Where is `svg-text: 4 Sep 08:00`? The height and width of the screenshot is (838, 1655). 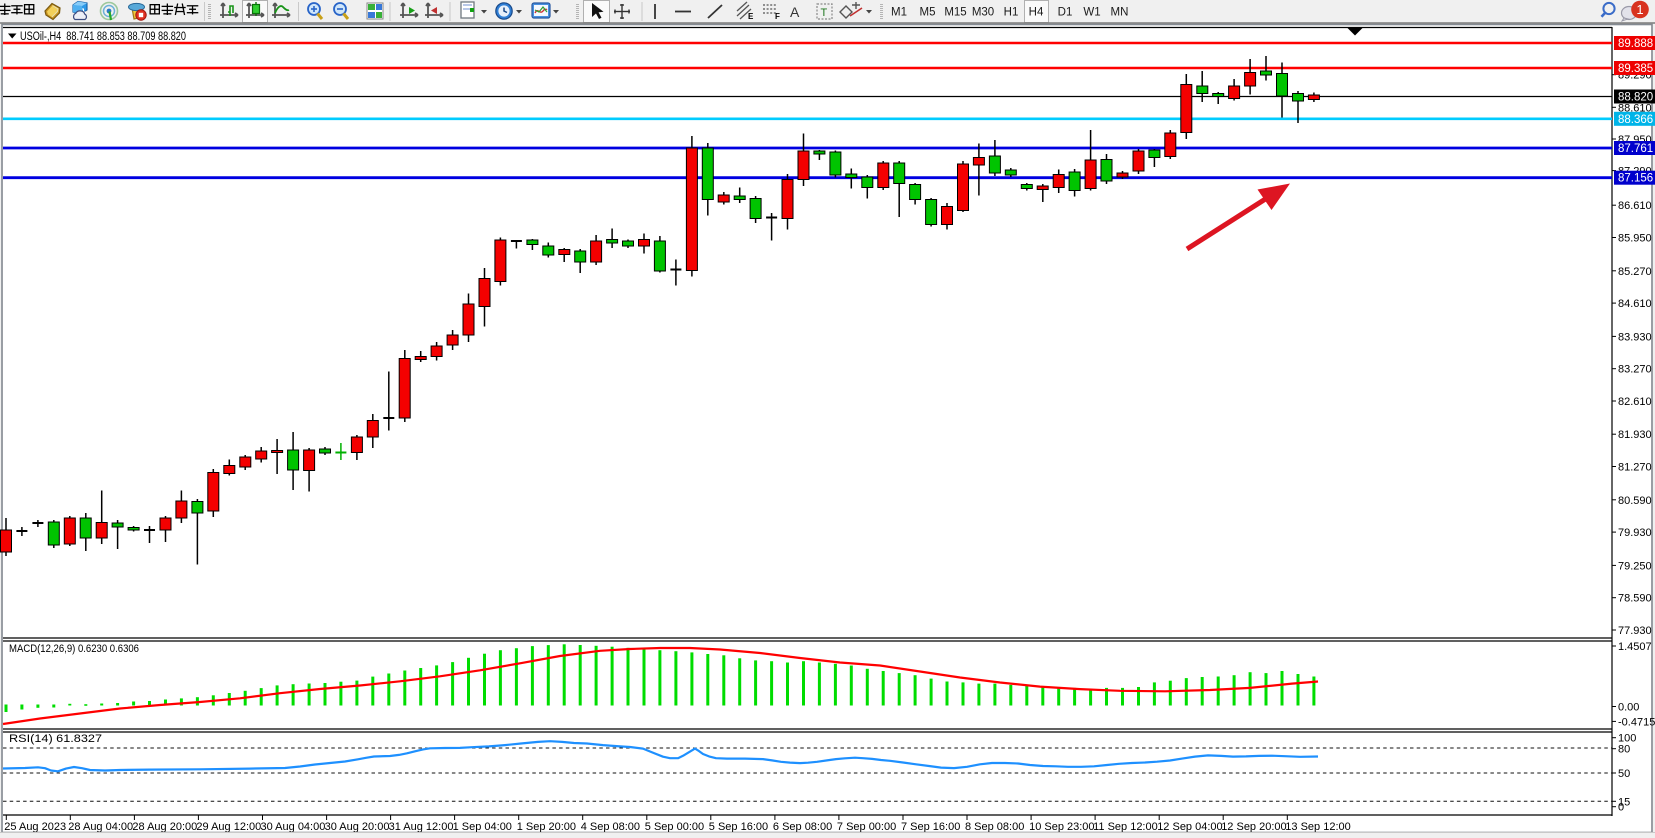 svg-text: 4 Sep 08:00 is located at coordinates (610, 827).